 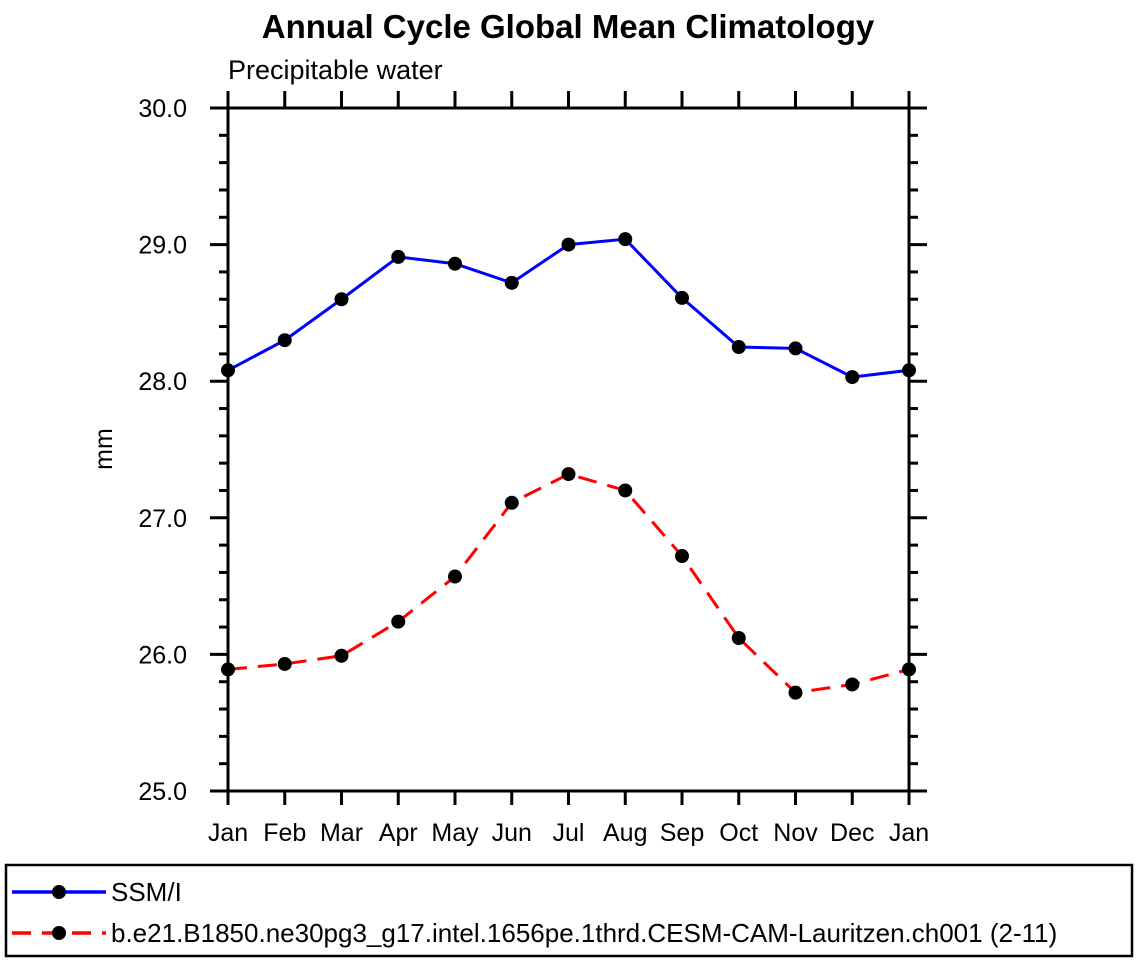 I want to click on legend-box, so click(x=569, y=910).